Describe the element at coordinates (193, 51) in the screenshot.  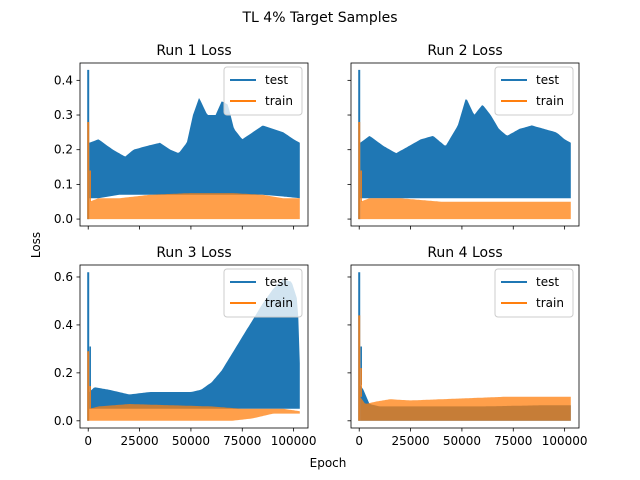
I see `panel-title: Run 1 Loss` at that location.